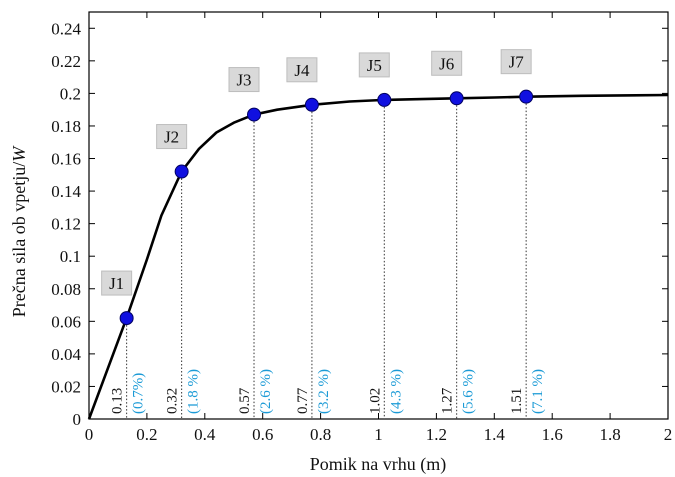 The height and width of the screenshot is (477, 675). What do you see at coordinates (448, 400) in the screenshot?
I see `displacement-label: 1.27` at bounding box center [448, 400].